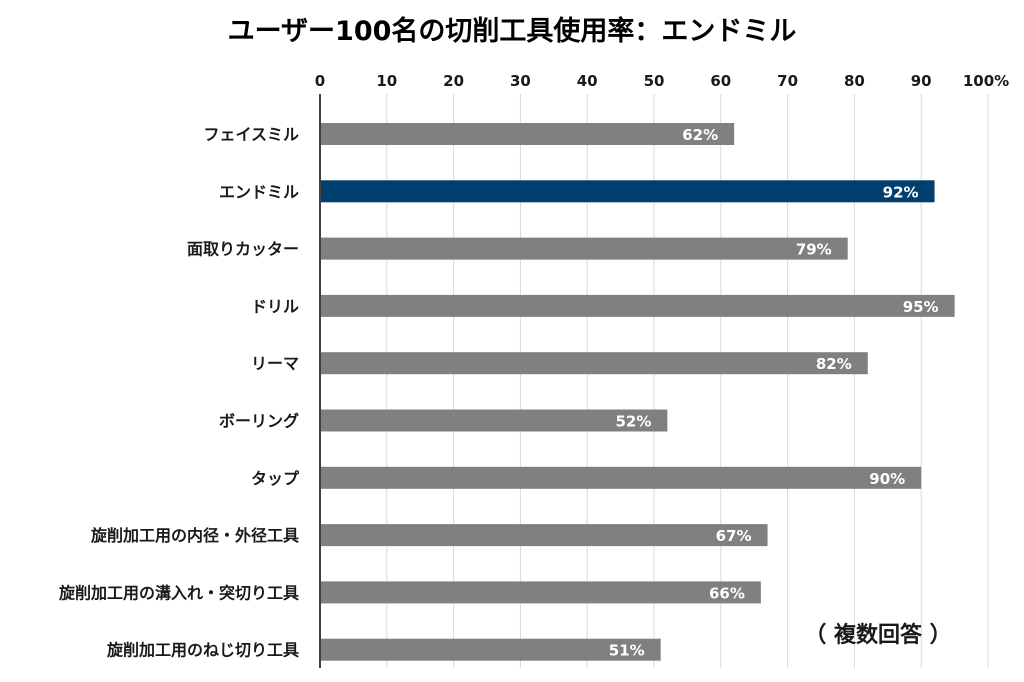 This screenshot has height=682, width=1024. What do you see at coordinates (921, 307) in the screenshot?
I see `data-label: 95%` at bounding box center [921, 307].